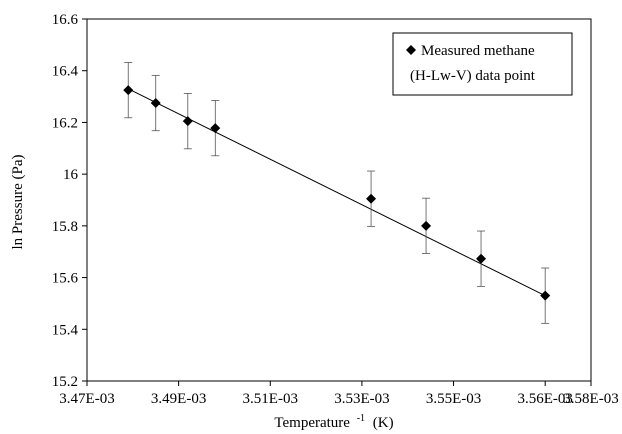 Image resolution: width=622 pixels, height=434 pixels. What do you see at coordinates (590, 399) in the screenshot?
I see `x-tick-label: 3.58E-03` at bounding box center [590, 399].